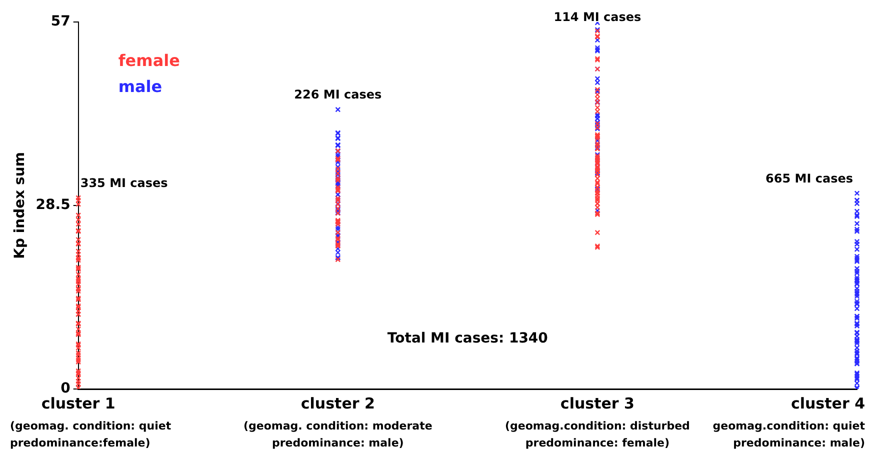  What do you see at coordinates (338, 95) in the screenshot?
I see `annotation: 226 MI cases` at bounding box center [338, 95].